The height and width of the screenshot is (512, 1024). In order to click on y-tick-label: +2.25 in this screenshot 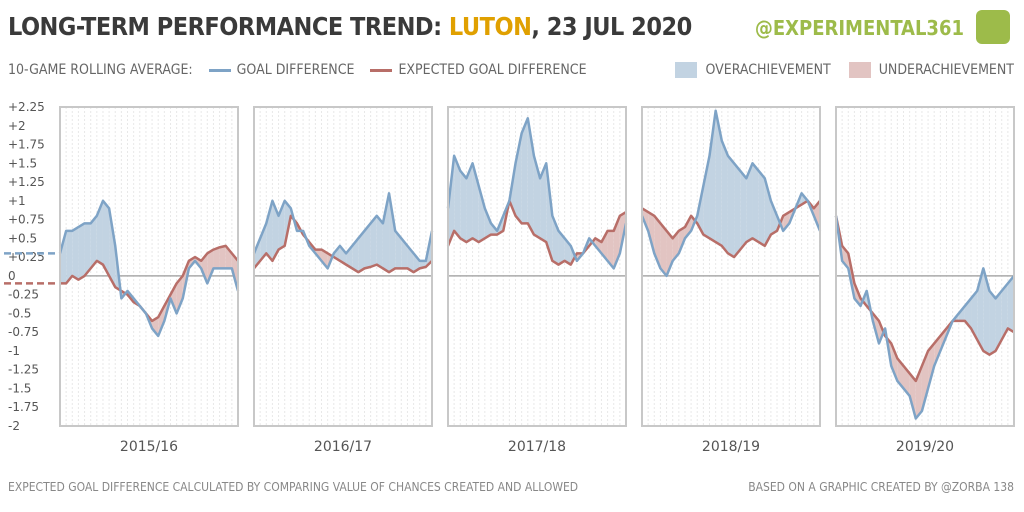, I will do `click(26, 107)`.